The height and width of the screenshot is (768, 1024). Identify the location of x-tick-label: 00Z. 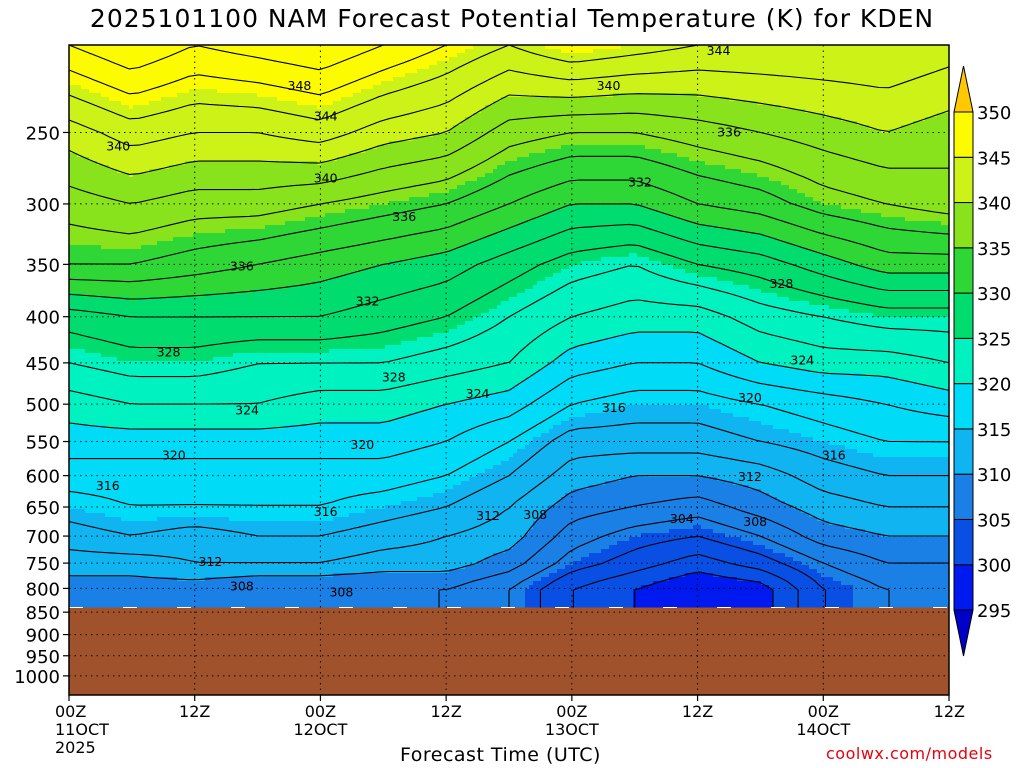
(320, 711).